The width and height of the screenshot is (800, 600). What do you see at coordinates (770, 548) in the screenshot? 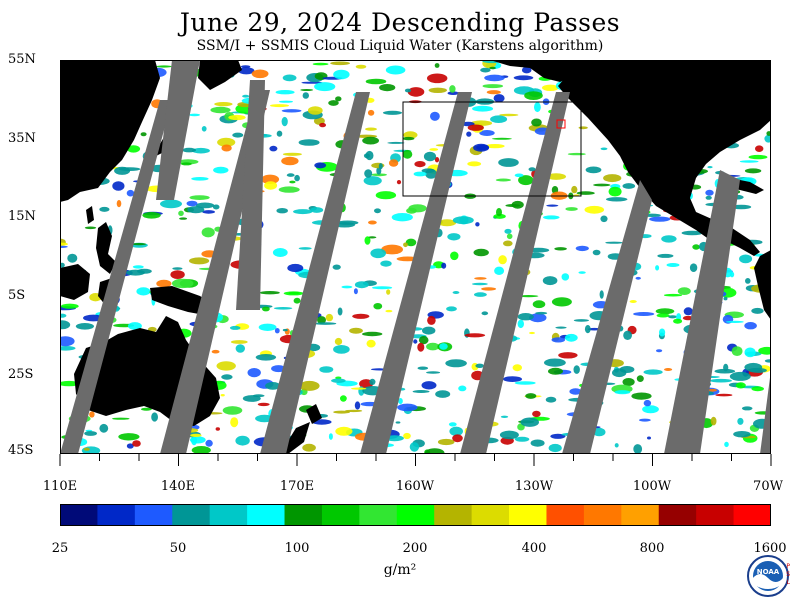
I see `colorbar-label-1600: 1600` at bounding box center [770, 548].